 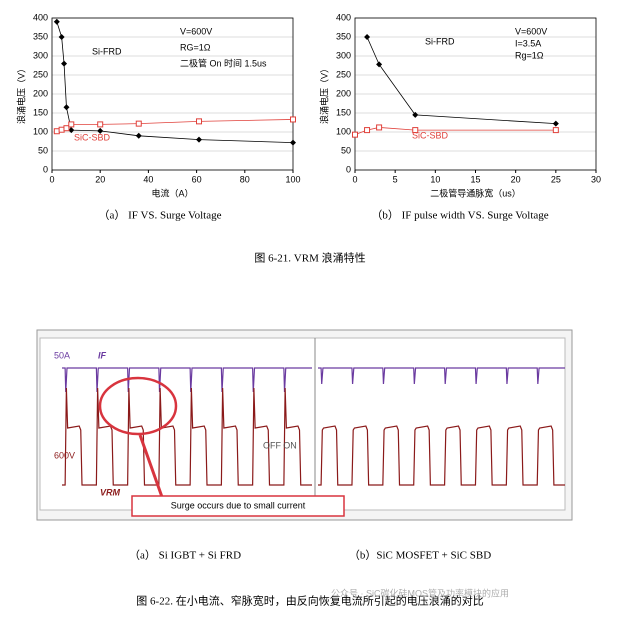 I want to click on x-tick-label: 100, so click(x=292, y=179).